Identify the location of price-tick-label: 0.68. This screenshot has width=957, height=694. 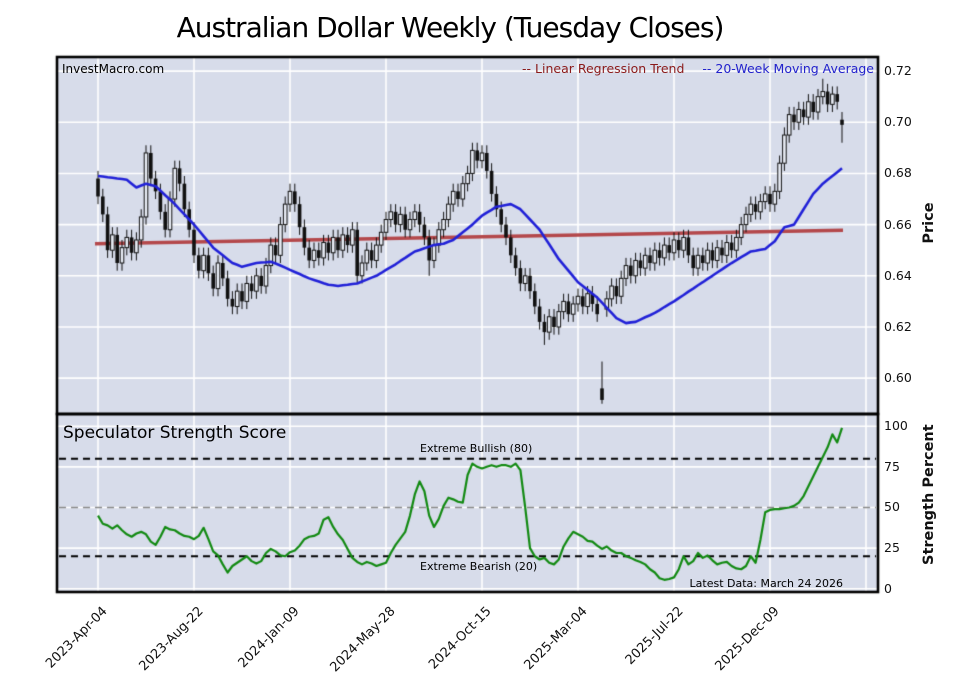
(898, 173).